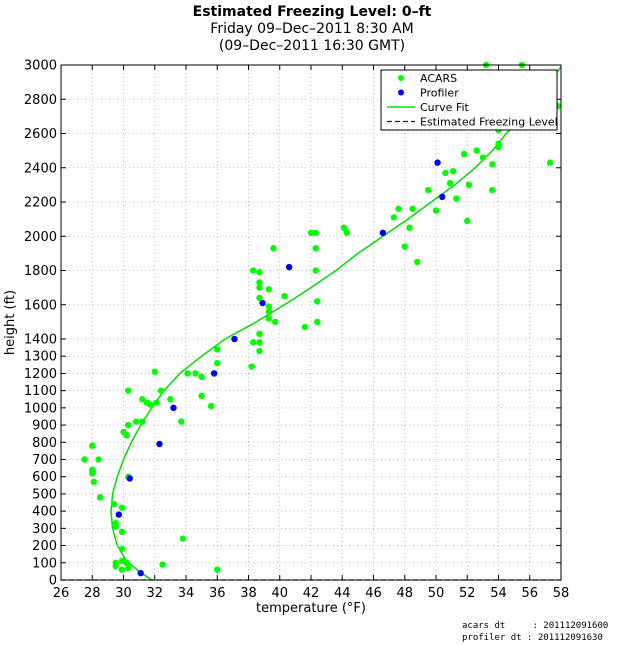 This screenshot has height=645, width=624. Describe the element at coordinates (311, 608) in the screenshot. I see `x-axis-label: temperature (°F)` at that location.